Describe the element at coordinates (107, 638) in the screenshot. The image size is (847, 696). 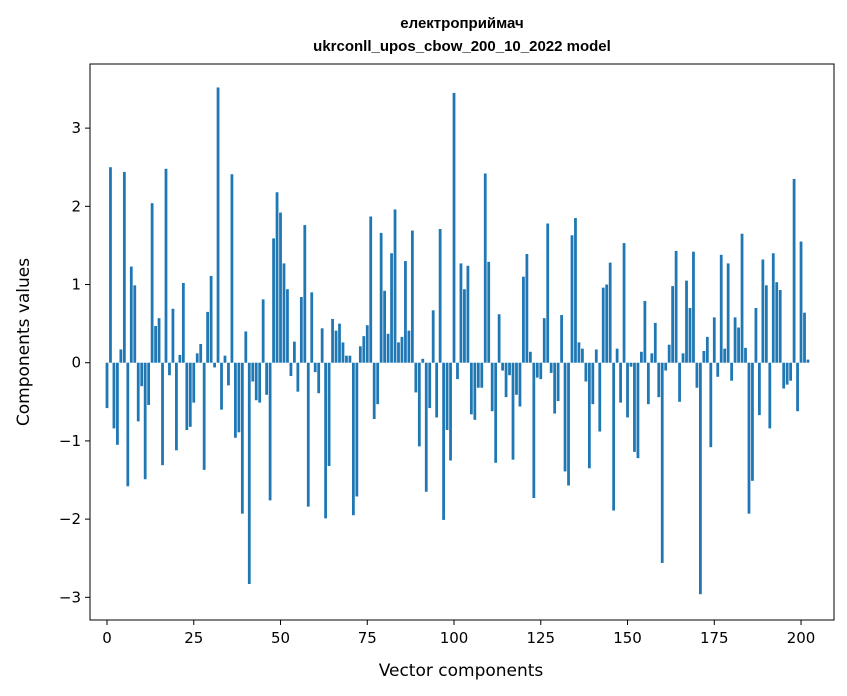
I see `x-tick-label-0: 0` at that location.